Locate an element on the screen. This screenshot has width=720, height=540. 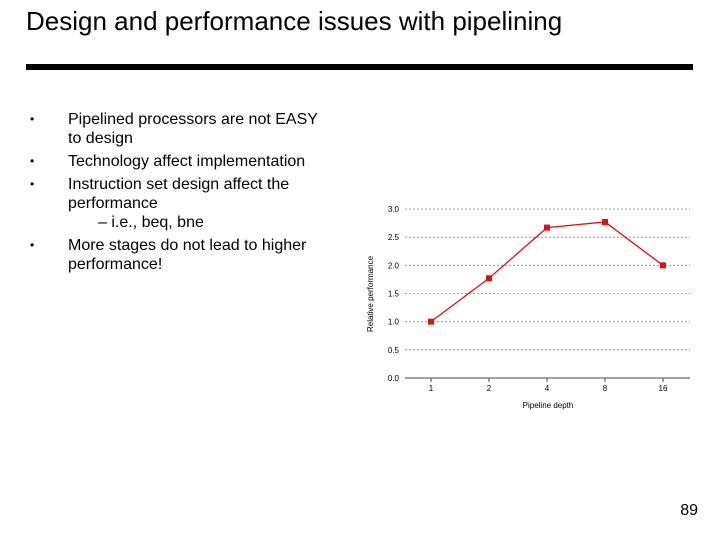
series-markers is located at coordinates (547, 271).